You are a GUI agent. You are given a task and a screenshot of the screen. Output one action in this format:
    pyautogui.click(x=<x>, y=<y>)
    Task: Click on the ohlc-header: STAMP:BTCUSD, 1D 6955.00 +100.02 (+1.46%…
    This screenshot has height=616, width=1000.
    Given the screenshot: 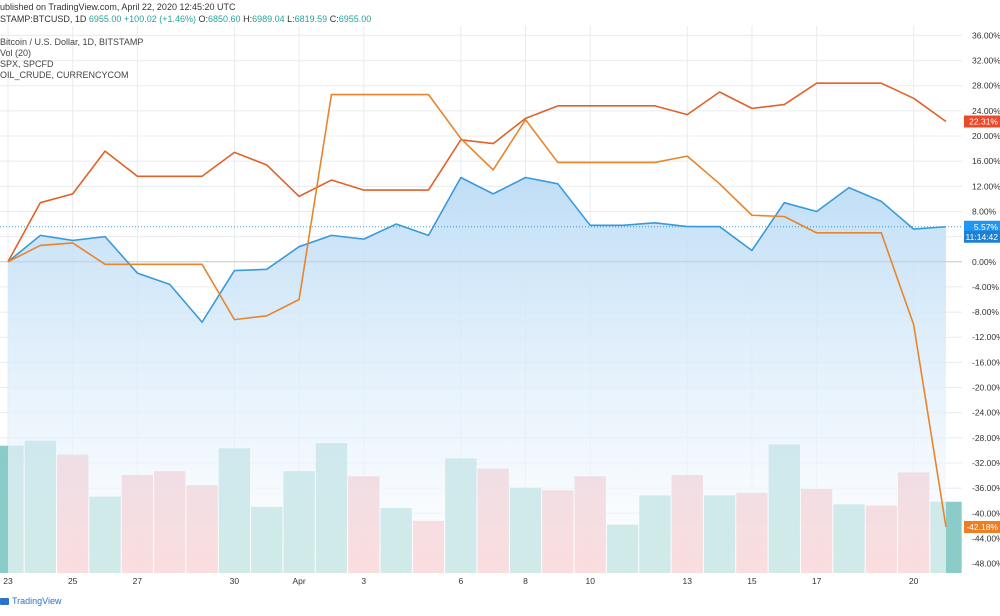 What is the action you would take?
    pyautogui.click(x=185, y=19)
    